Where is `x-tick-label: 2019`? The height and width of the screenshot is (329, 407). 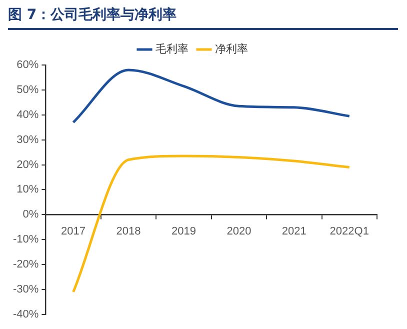 x-tick-label: 2019 is located at coordinates (183, 231).